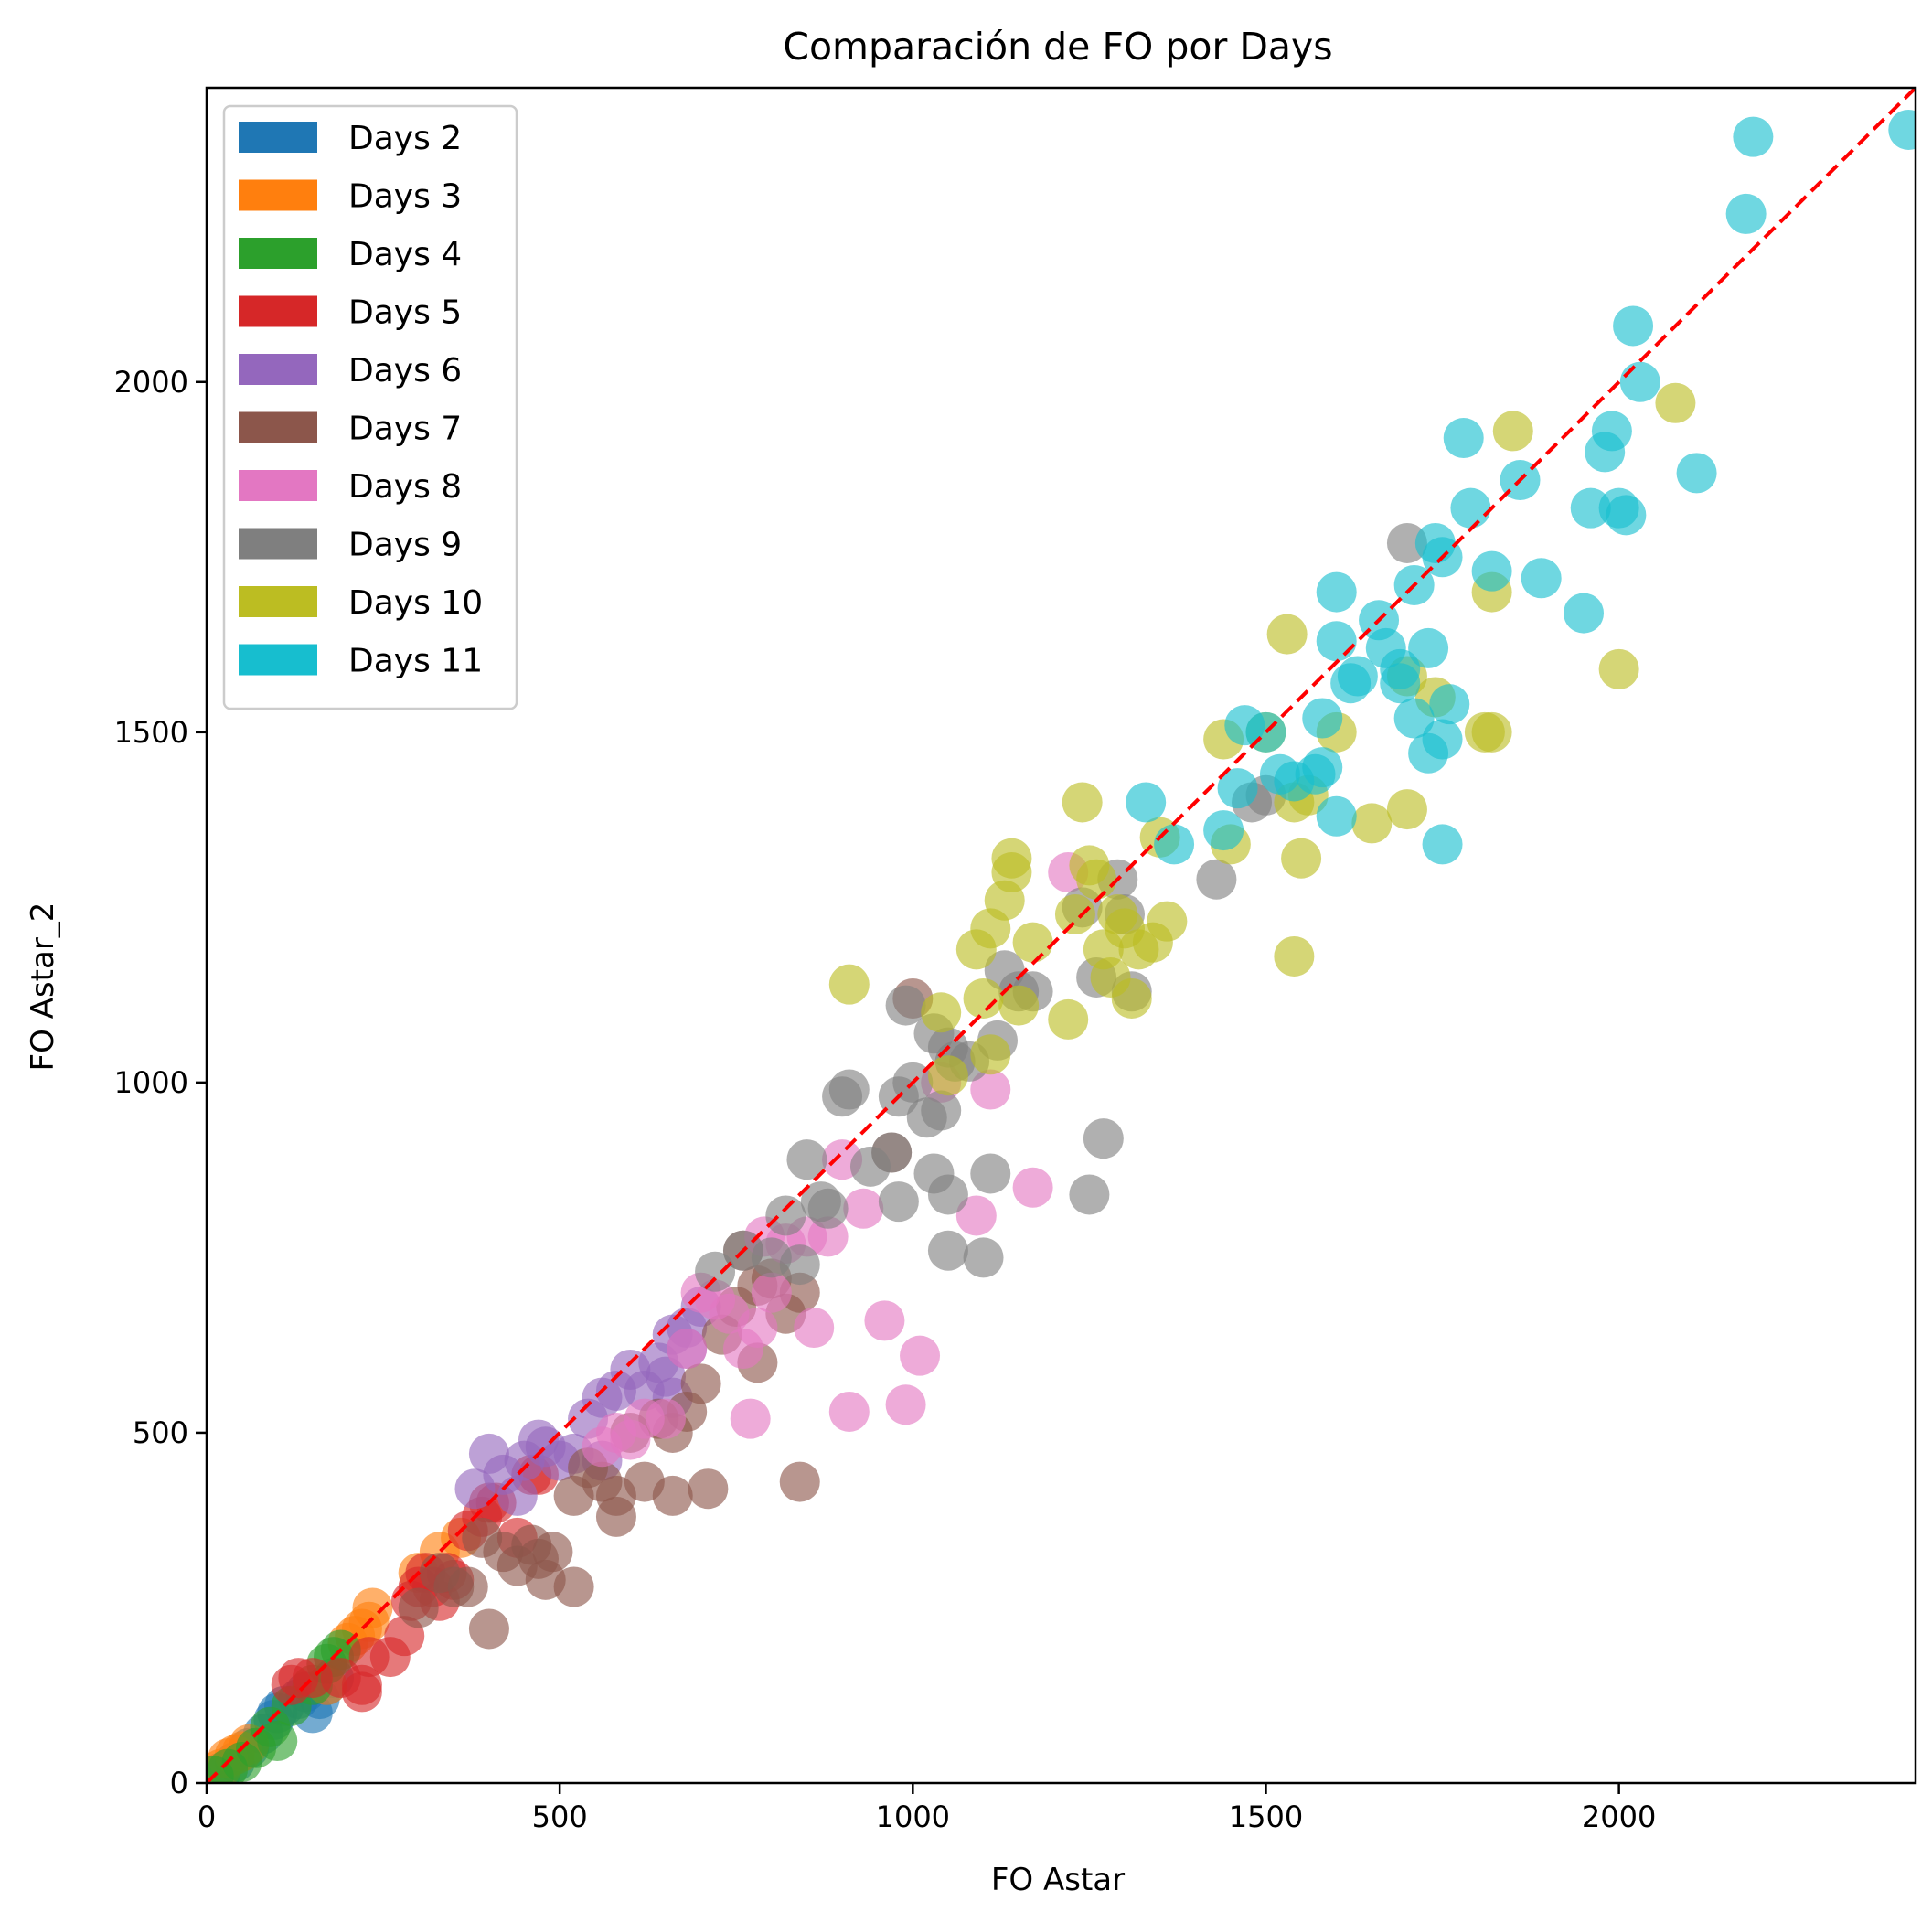 The height and width of the screenshot is (1922, 1932). Describe the element at coordinates (1057, 47) in the screenshot. I see `chart-title: Comparación de FO por Days` at that location.